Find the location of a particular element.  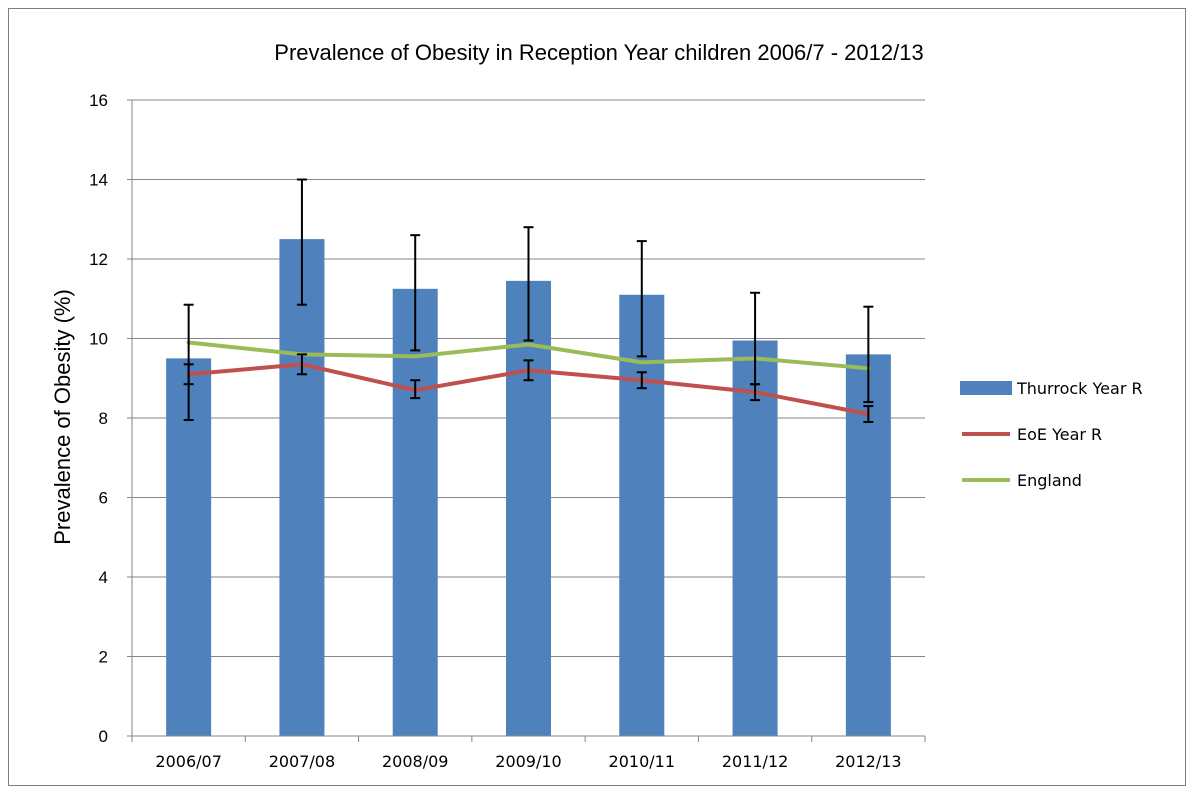

y-tick-label: 6 is located at coordinates (103, 498).